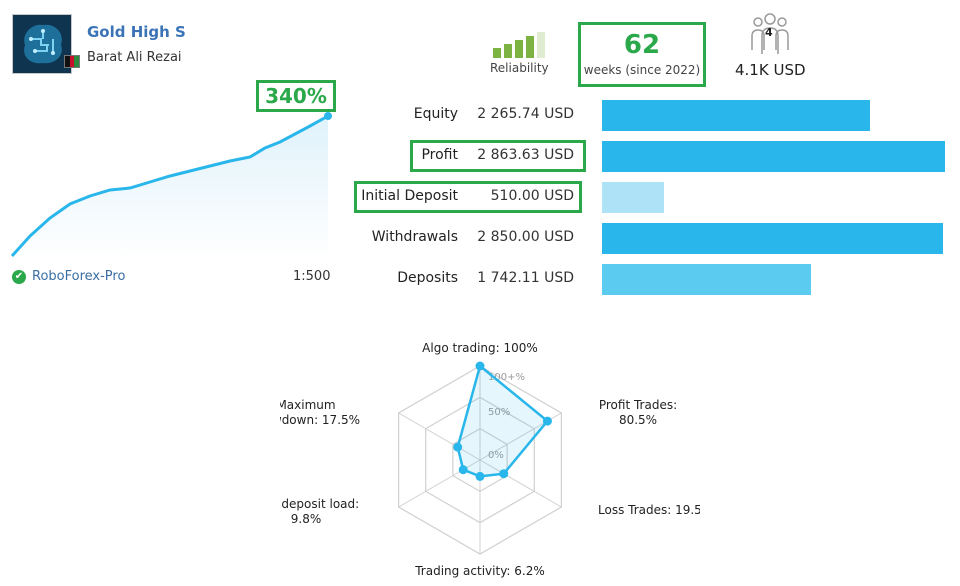 This screenshot has width=960, height=586. I want to click on stat-value: 1 742.11 USD, so click(525, 278).